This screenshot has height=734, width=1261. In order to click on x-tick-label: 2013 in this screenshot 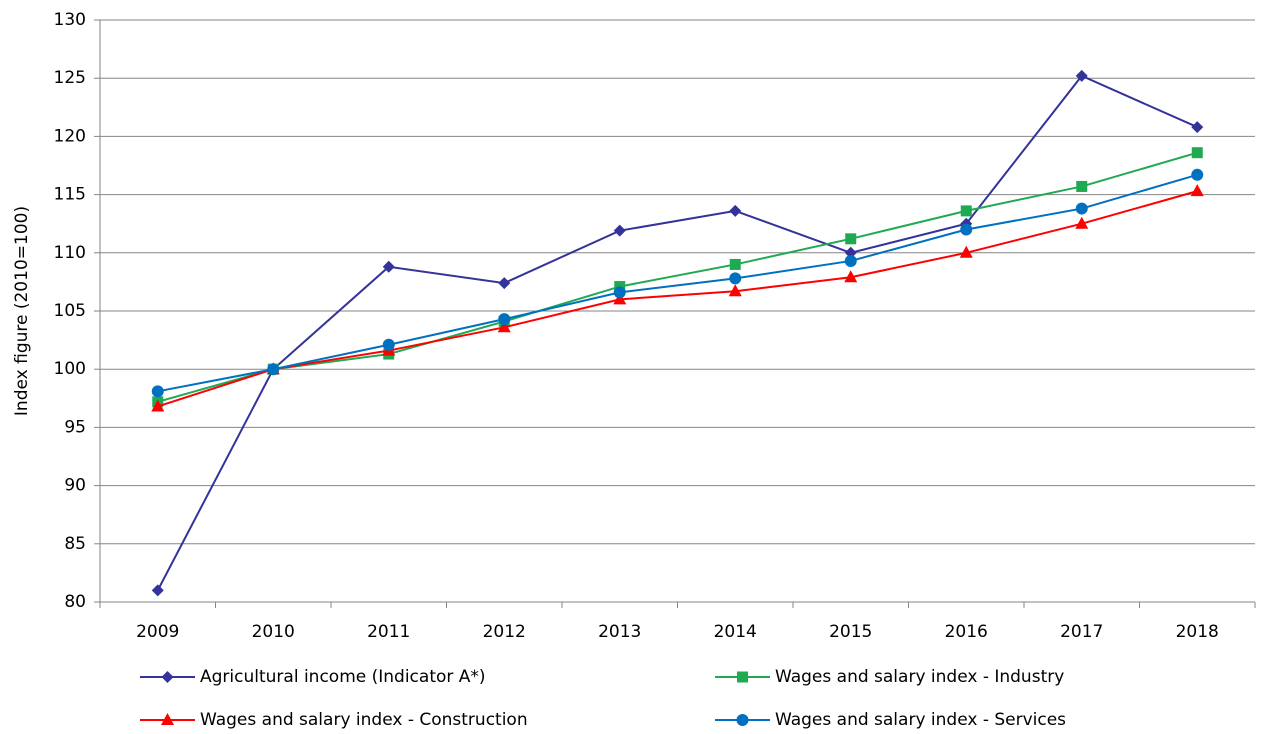, I will do `click(619, 632)`.